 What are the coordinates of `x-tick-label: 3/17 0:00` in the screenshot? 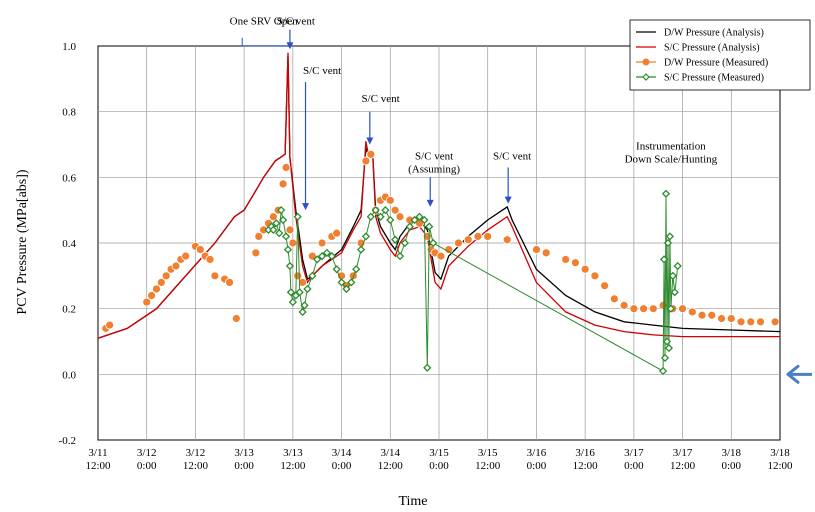 It's located at (634, 459).